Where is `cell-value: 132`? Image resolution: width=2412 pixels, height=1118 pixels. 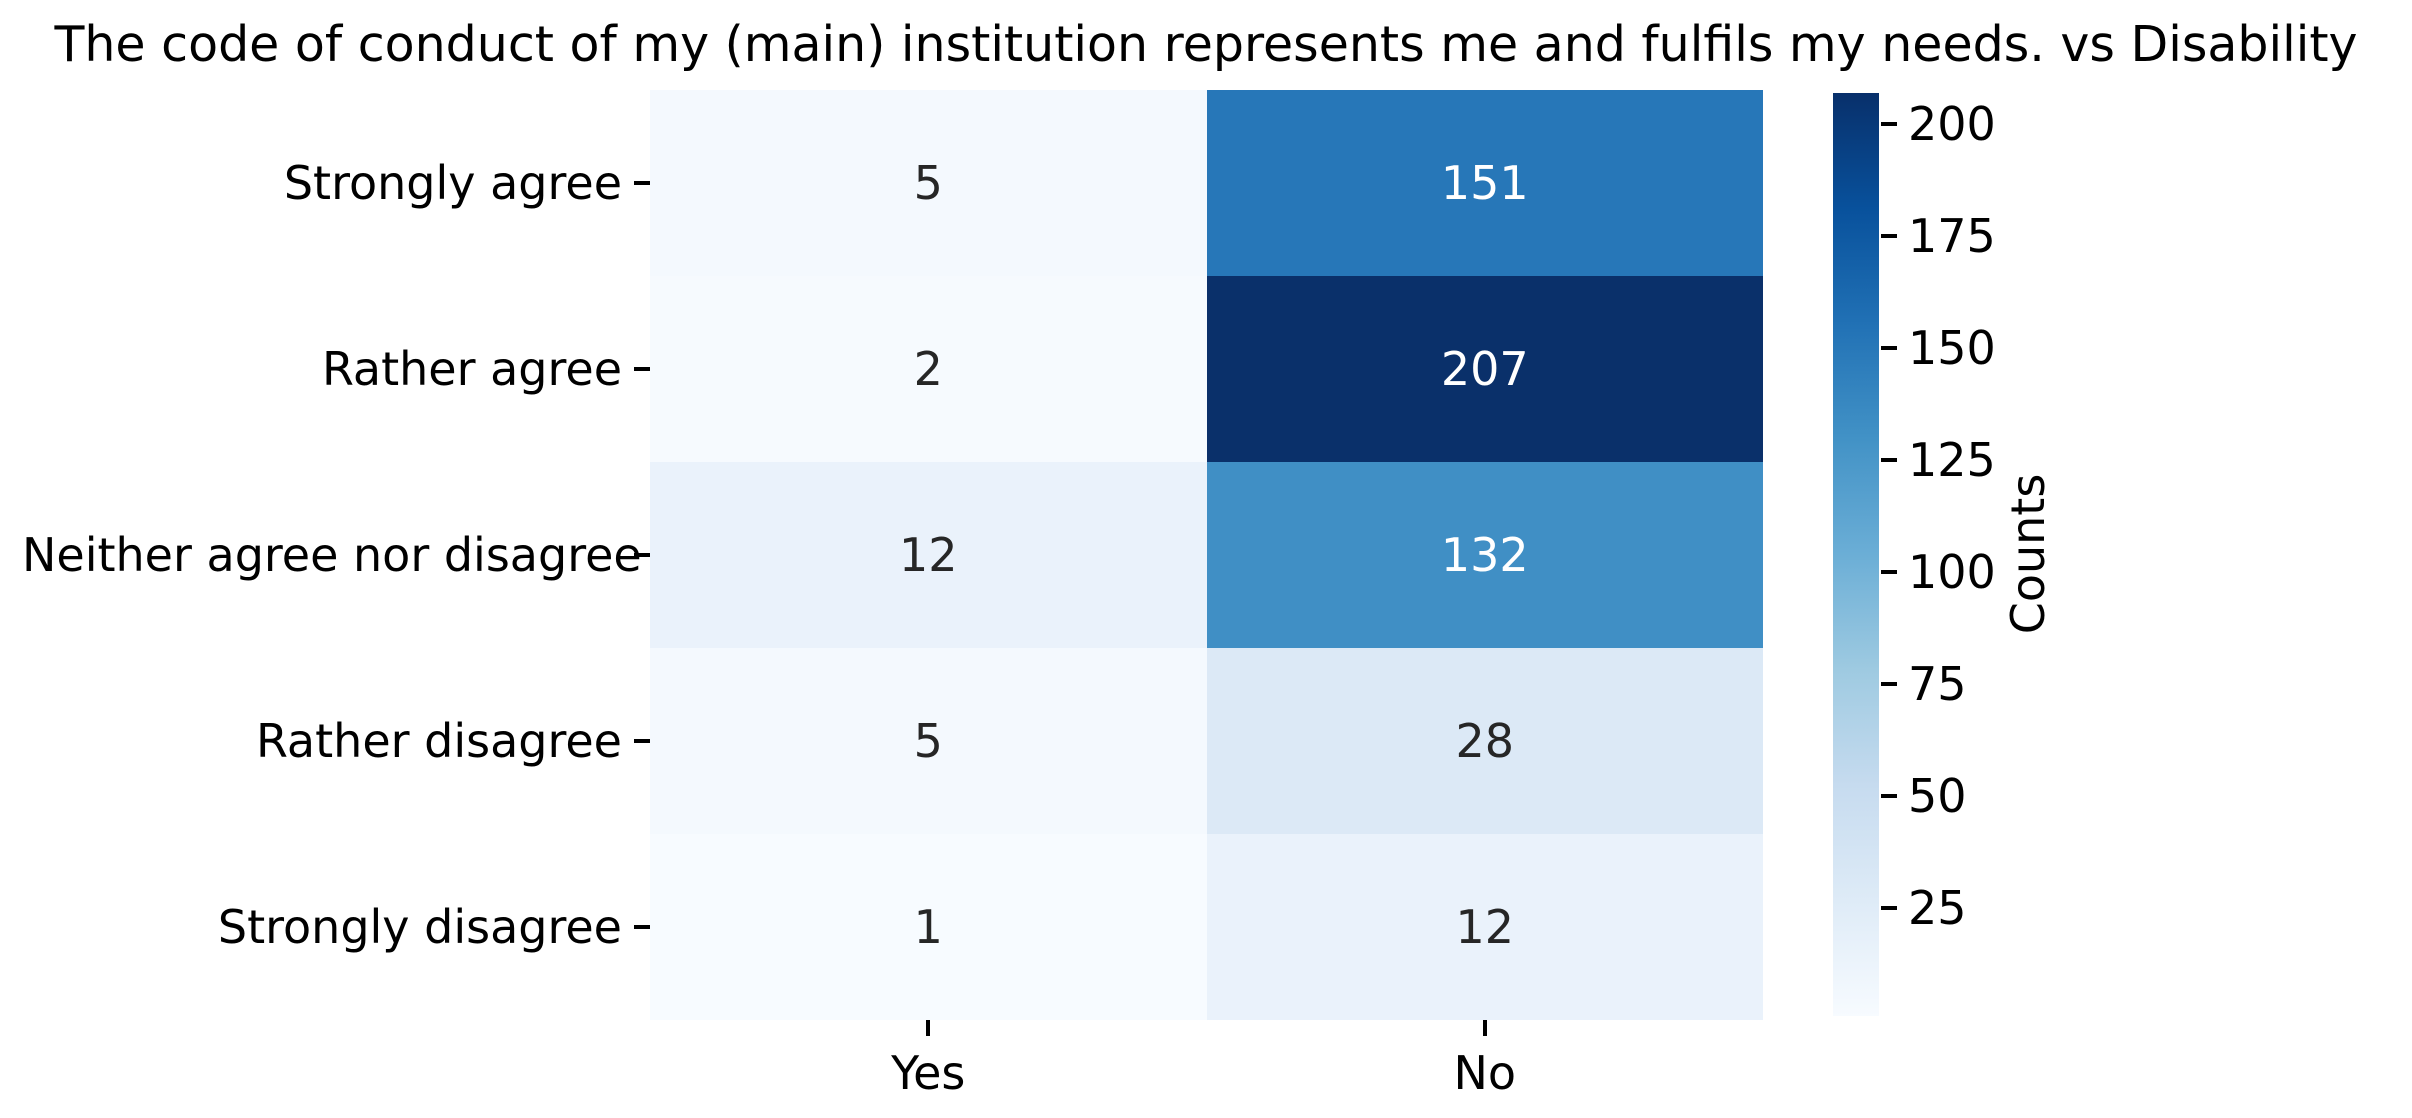 cell-value: 132 is located at coordinates (1484, 555).